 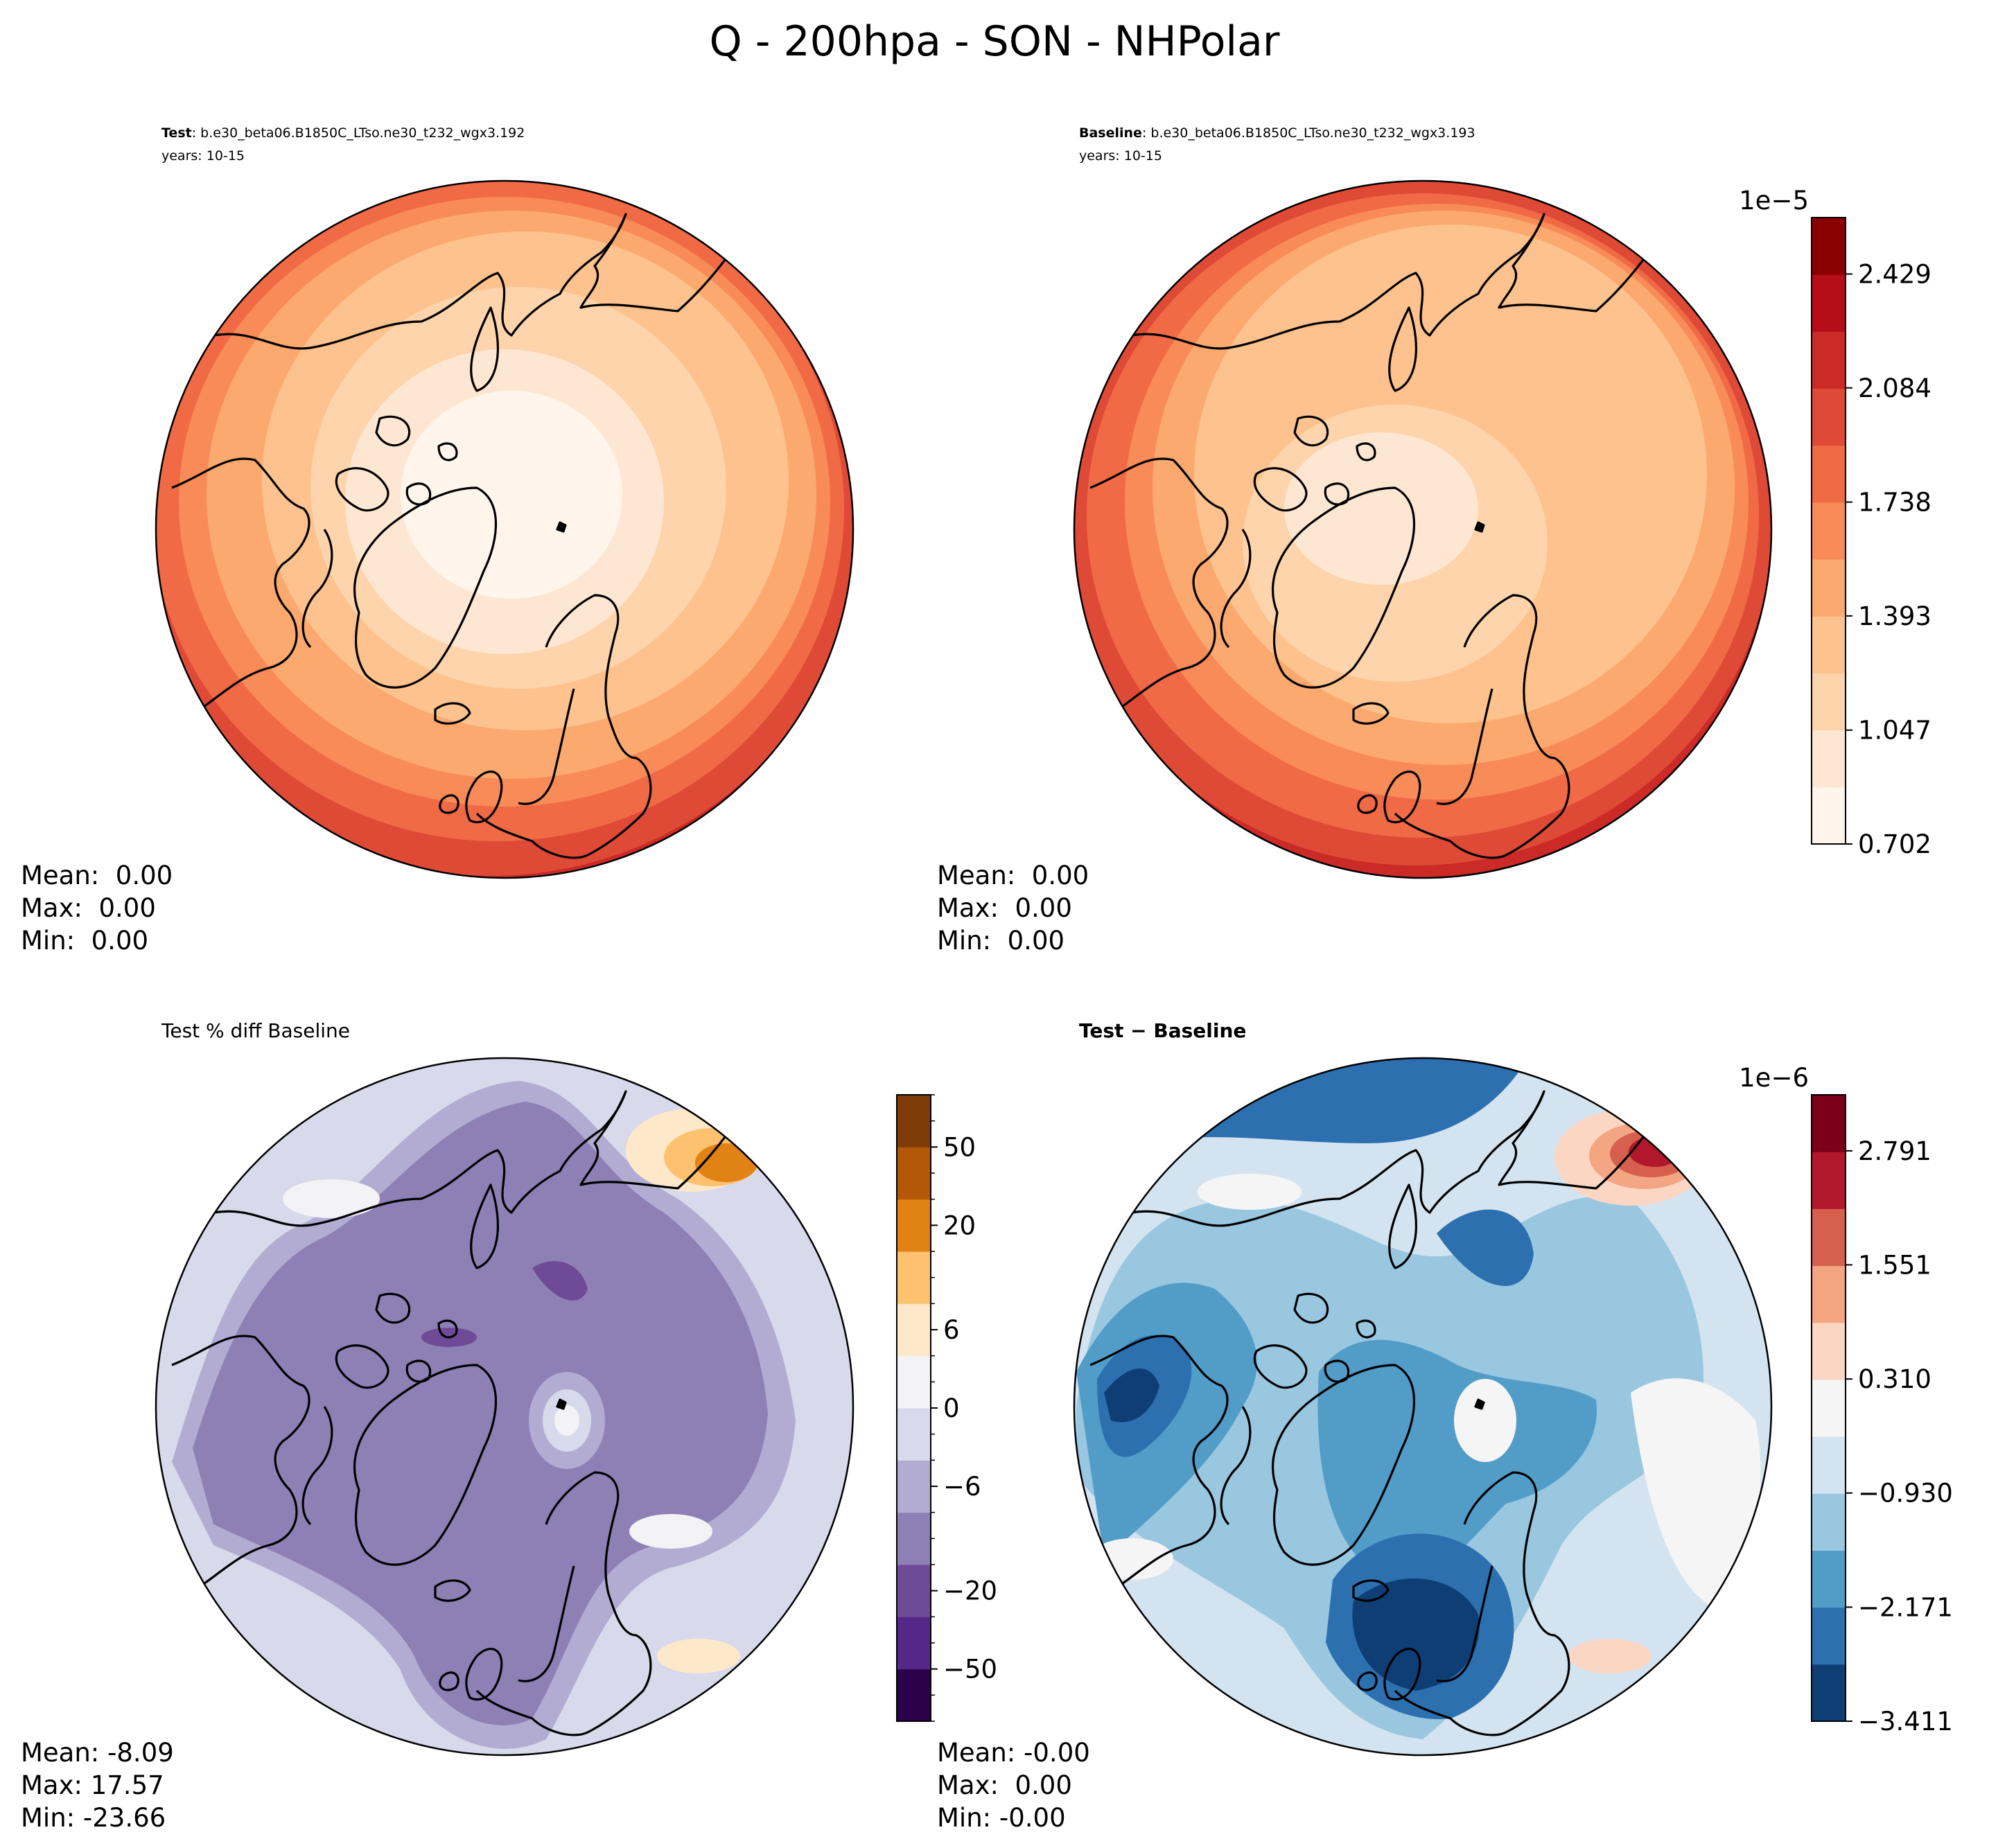 What do you see at coordinates (1013, 1753) in the screenshot?
I see `panel-difference-stat-mean: Mean: -0.00` at bounding box center [1013, 1753].